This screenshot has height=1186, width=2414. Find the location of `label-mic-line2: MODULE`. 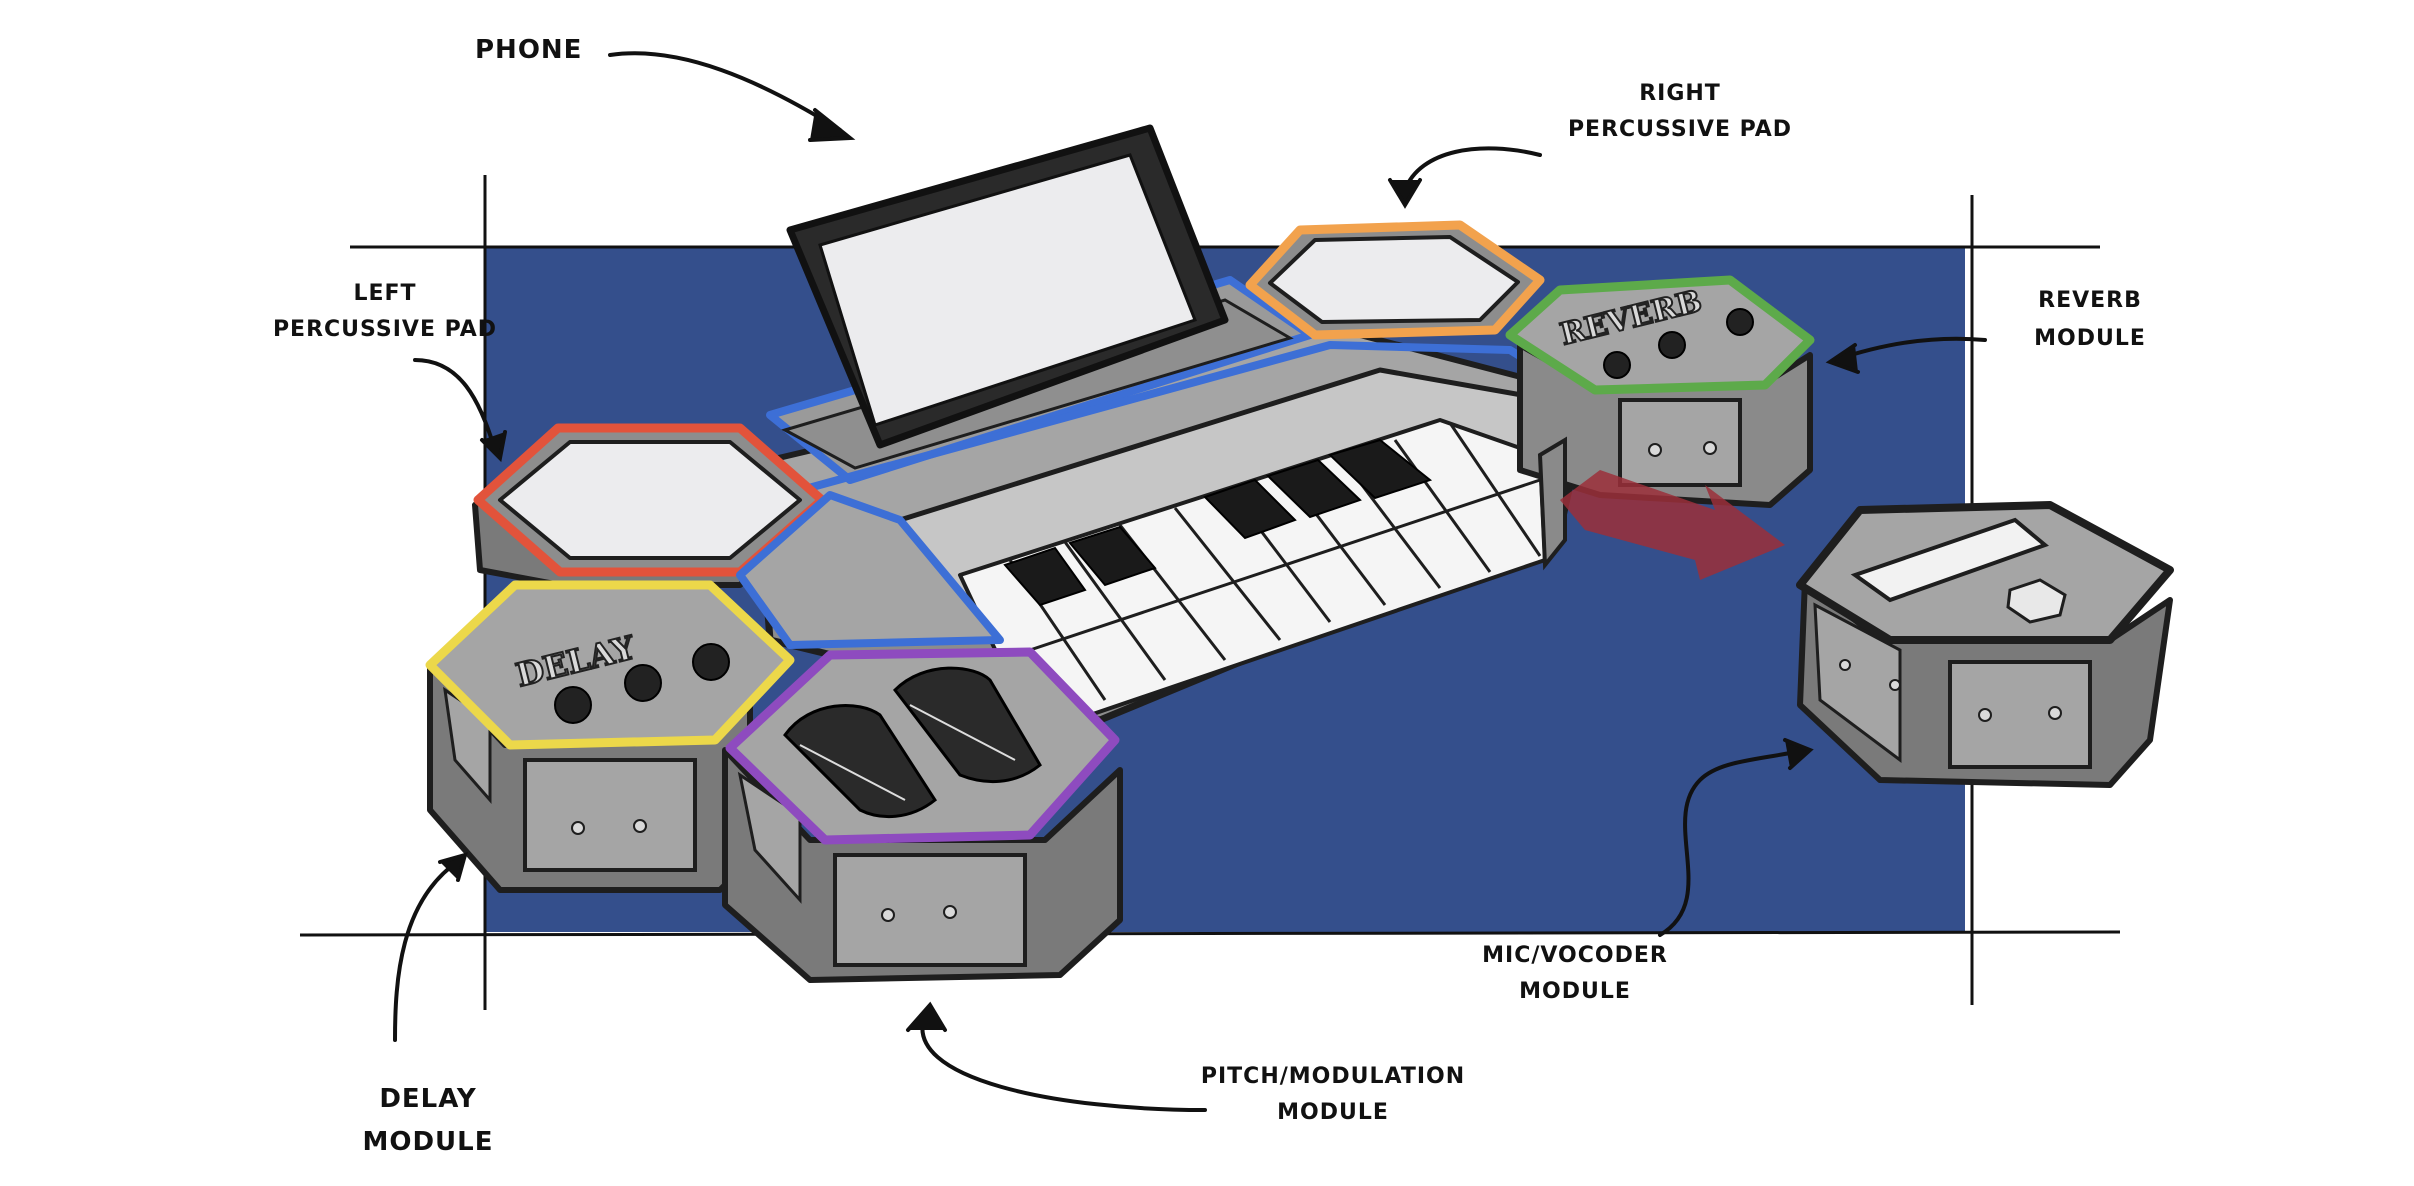

label-mic-line2: MODULE is located at coordinates (1575, 991).